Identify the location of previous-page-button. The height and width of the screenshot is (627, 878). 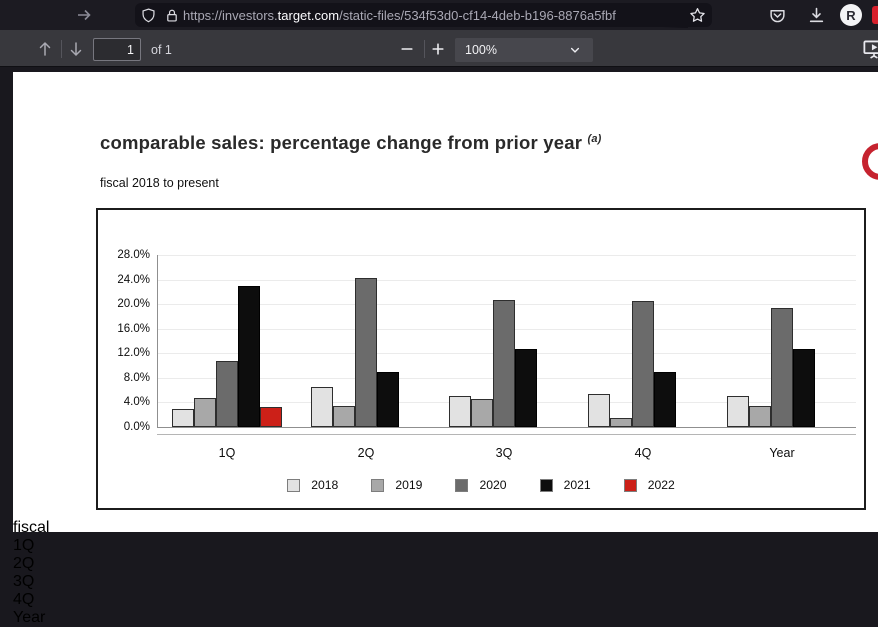
(45, 49).